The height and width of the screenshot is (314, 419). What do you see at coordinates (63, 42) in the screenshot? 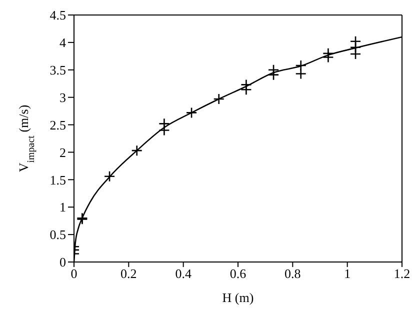
I see `y-tick-label: 4` at bounding box center [63, 42].